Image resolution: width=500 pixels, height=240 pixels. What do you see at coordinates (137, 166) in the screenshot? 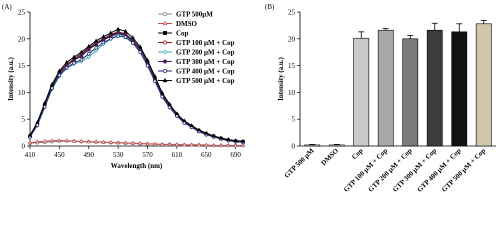
I see `x-axis-label: Wavelength (nm)` at bounding box center [137, 166].